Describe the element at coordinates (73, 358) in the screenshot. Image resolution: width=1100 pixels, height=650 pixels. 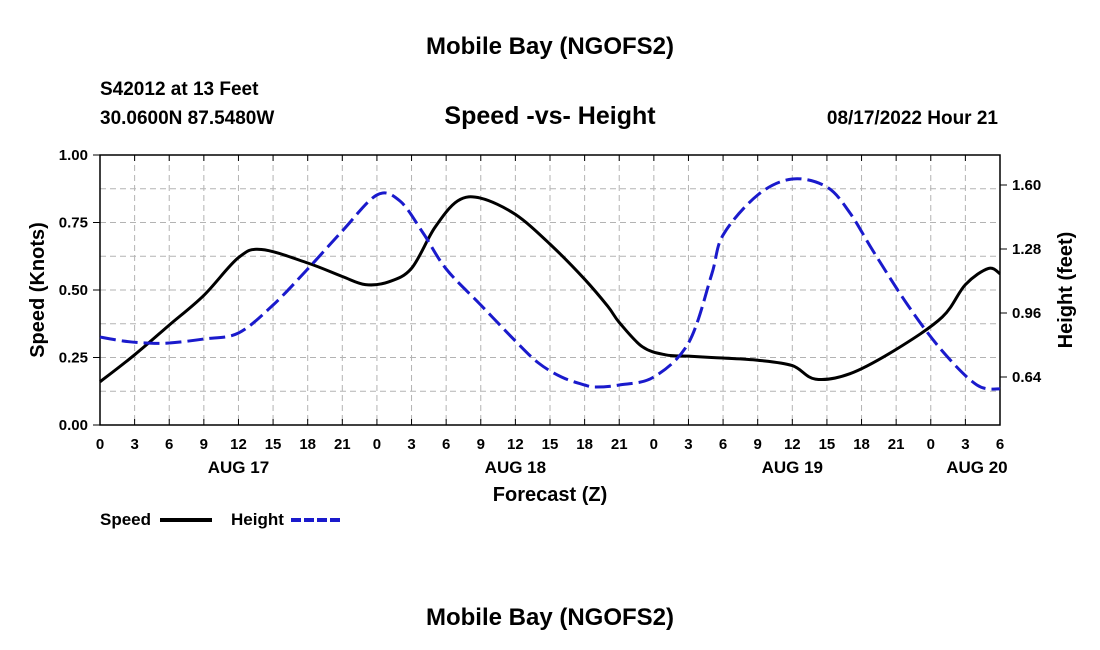
I see `y-tick-label: 0.25` at that location.